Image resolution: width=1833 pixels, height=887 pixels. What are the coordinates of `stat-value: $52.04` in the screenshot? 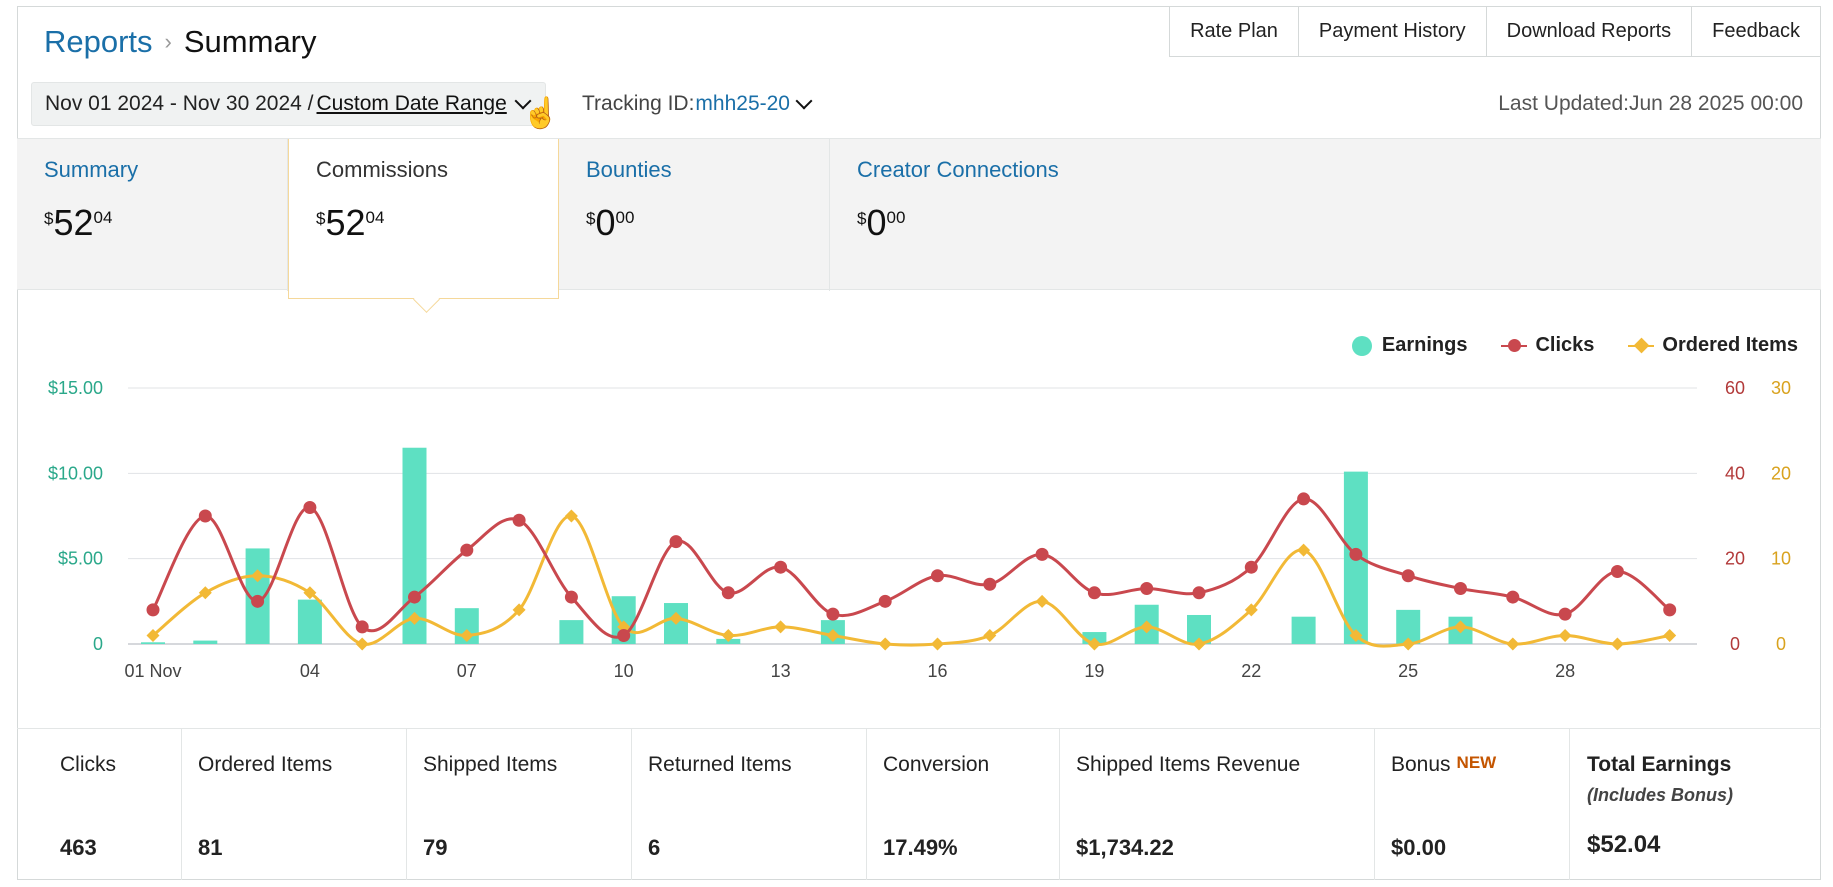 It's located at (1624, 844).